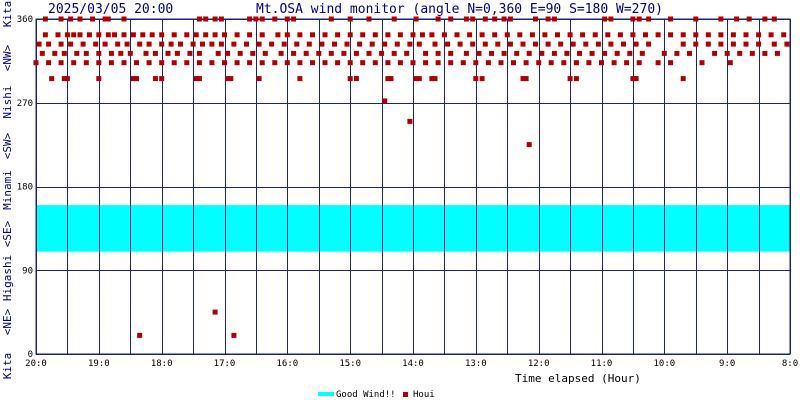 The width and height of the screenshot is (800, 400). Describe the element at coordinates (405, 394) in the screenshot. I see `legend-houi-swatch` at that location.